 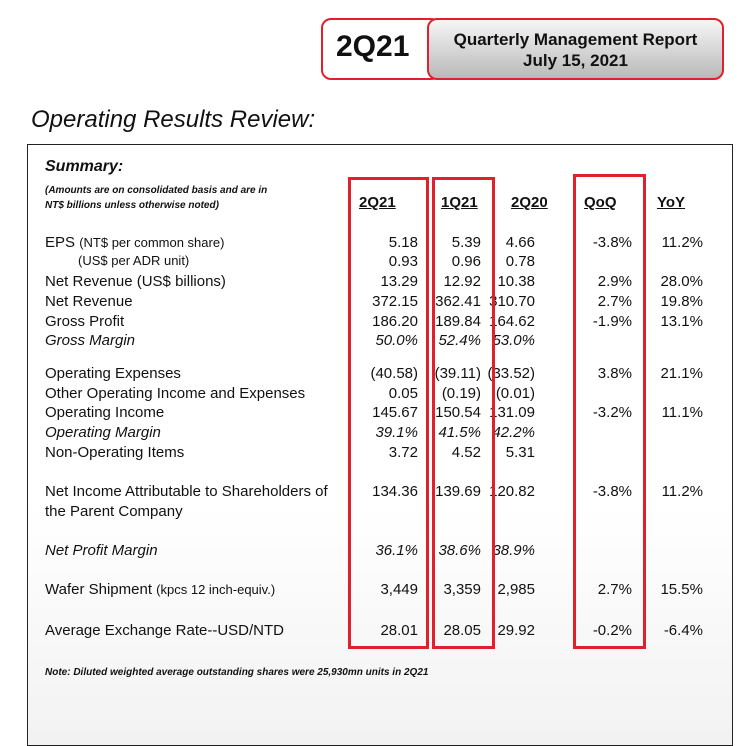 I want to click on summary-title: Summary:, so click(x=84, y=166).